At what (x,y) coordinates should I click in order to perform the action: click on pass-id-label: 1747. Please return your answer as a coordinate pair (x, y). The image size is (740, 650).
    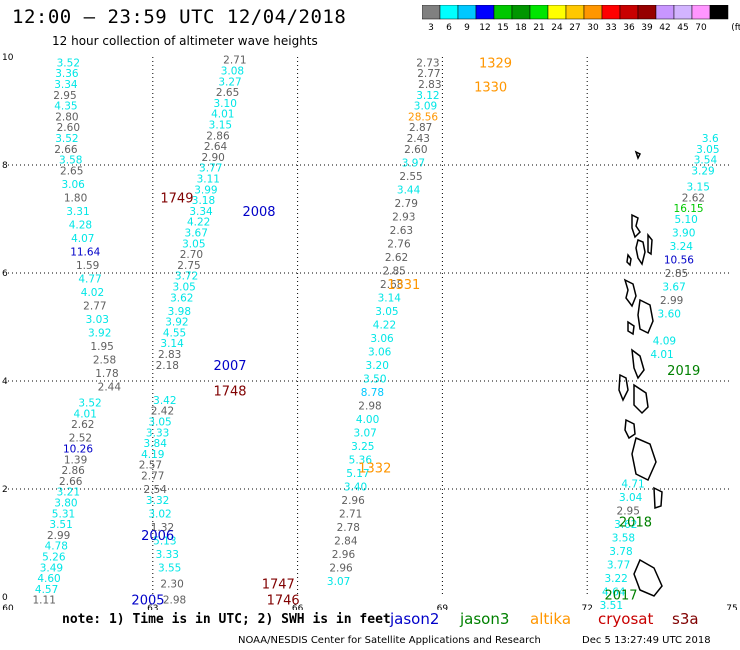
    Looking at the image, I should click on (278, 585).